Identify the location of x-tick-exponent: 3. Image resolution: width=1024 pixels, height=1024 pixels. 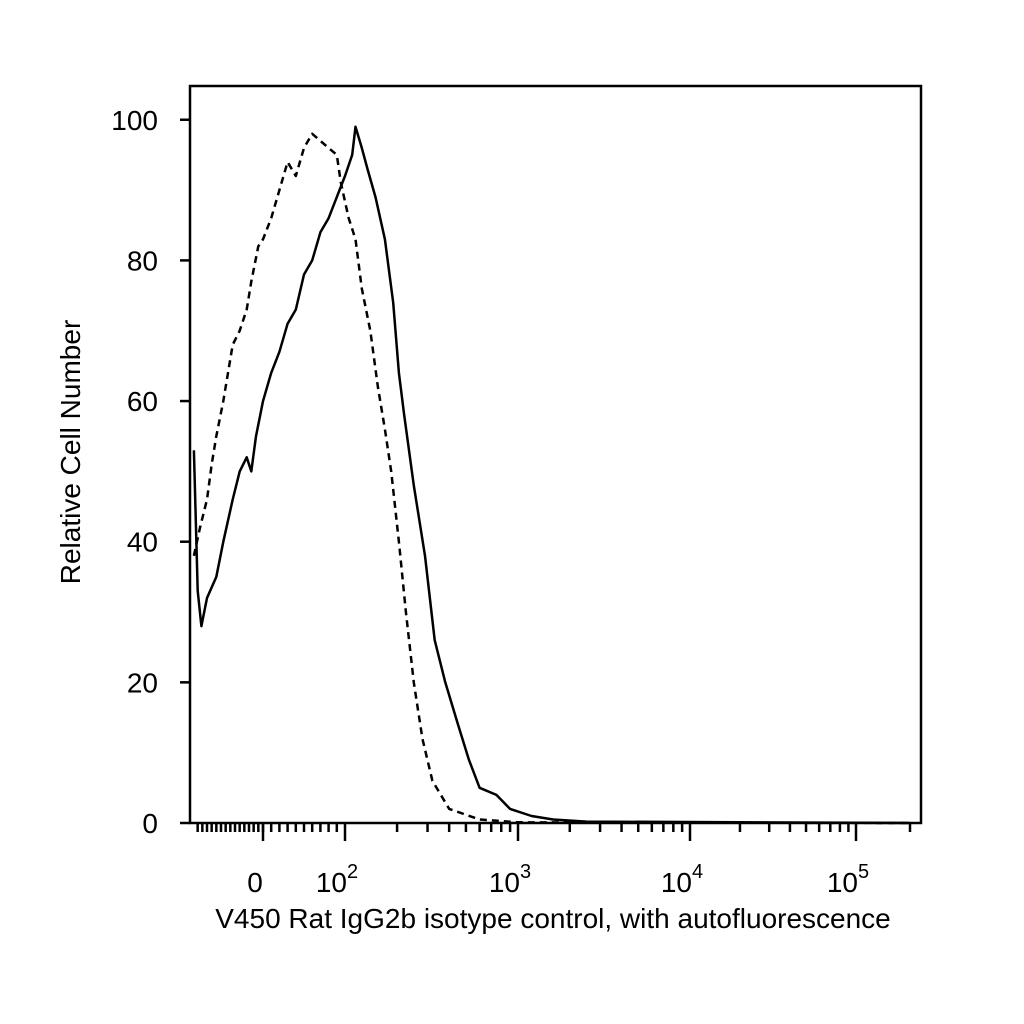
(525, 872).